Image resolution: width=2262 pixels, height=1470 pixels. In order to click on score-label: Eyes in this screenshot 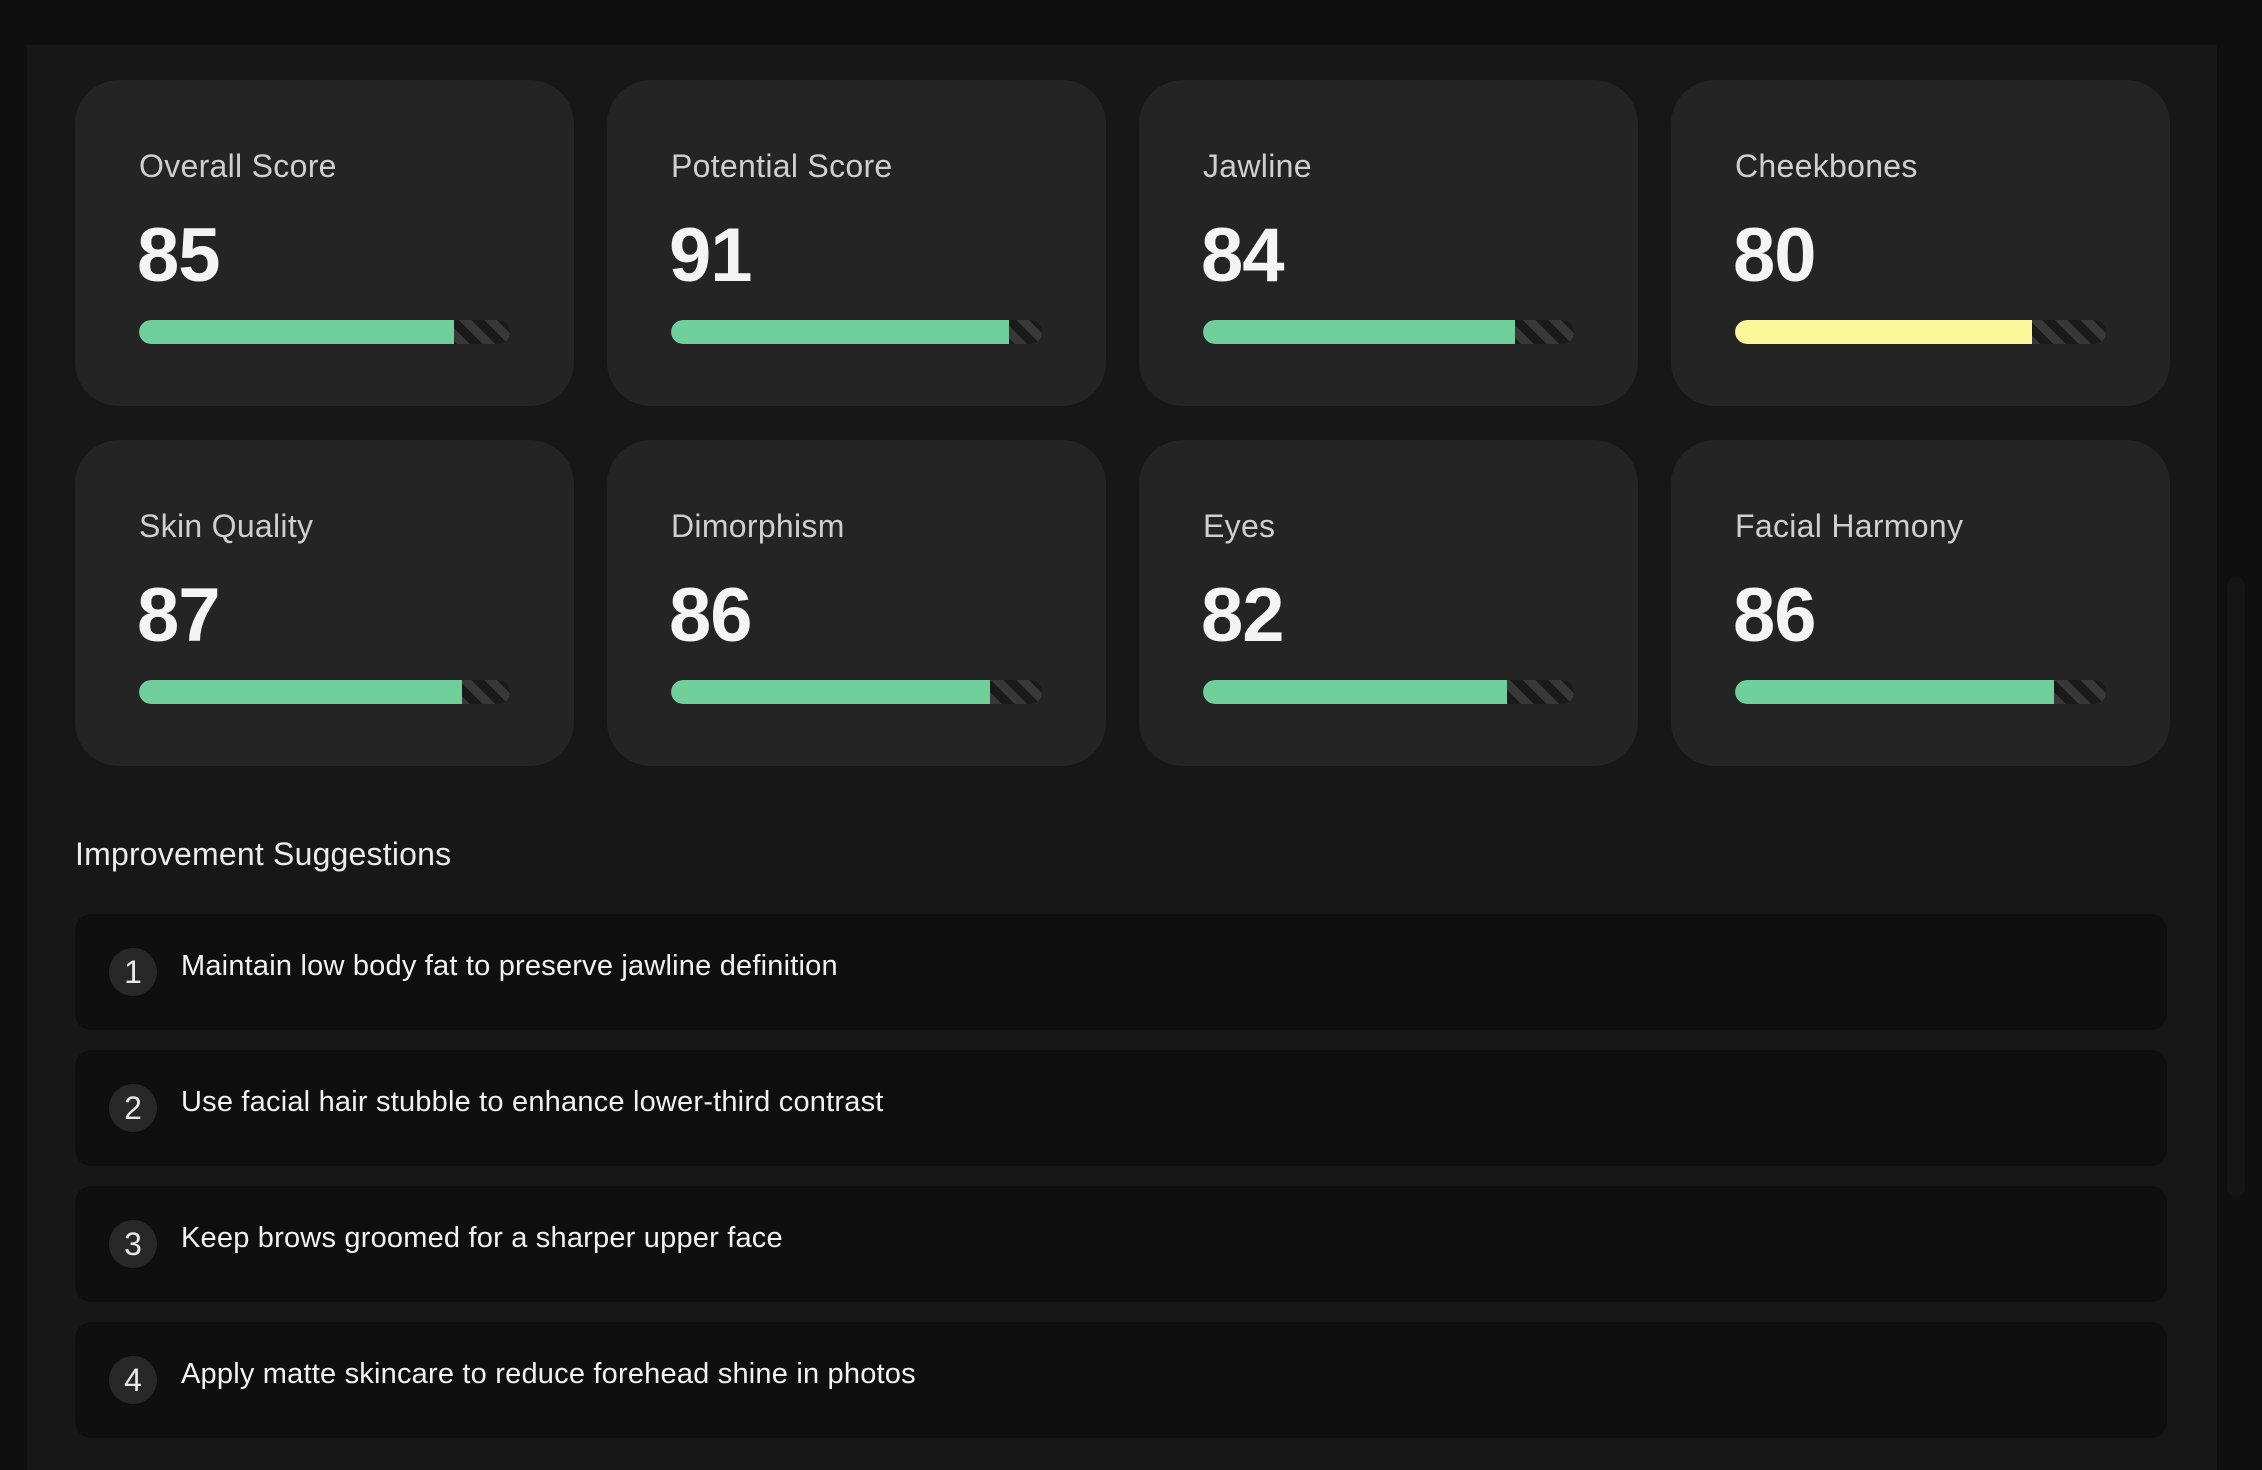, I will do `click(1239, 526)`.